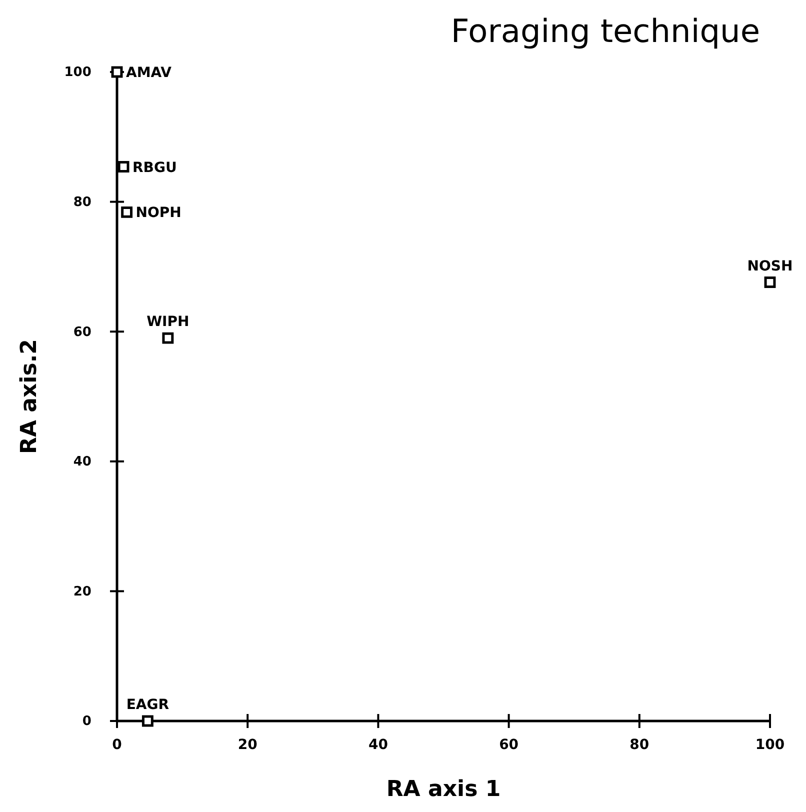 The width and height of the screenshot is (806, 812). Describe the element at coordinates (248, 744) in the screenshot. I see `x-tick-label: 20` at that location.